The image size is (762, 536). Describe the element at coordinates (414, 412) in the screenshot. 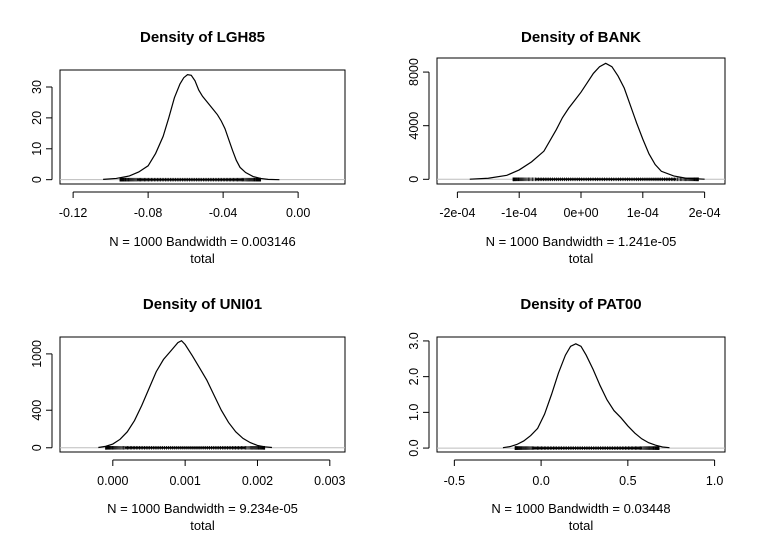

I see `y-tick-label: 1.0` at that location.